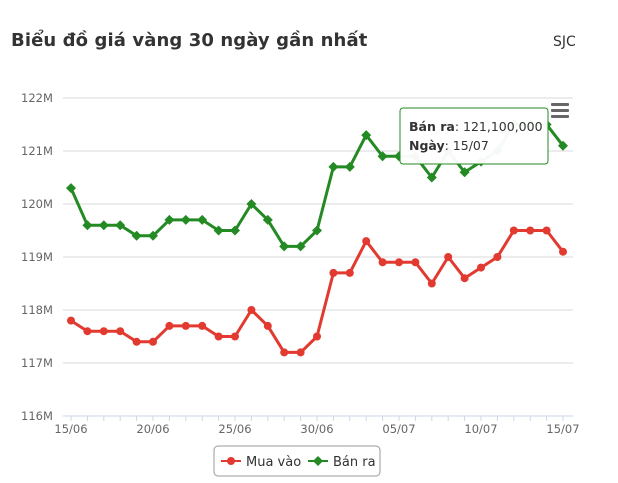  I want to click on legend-item-buy: Mua vào, so click(261, 462).